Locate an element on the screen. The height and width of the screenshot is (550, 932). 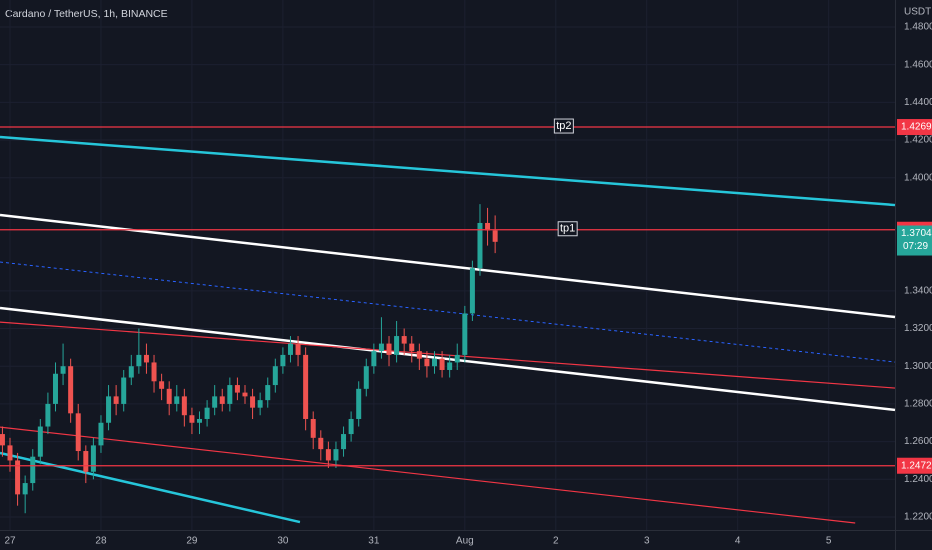
y-tick-label: 1.2600 is located at coordinates (918, 441).